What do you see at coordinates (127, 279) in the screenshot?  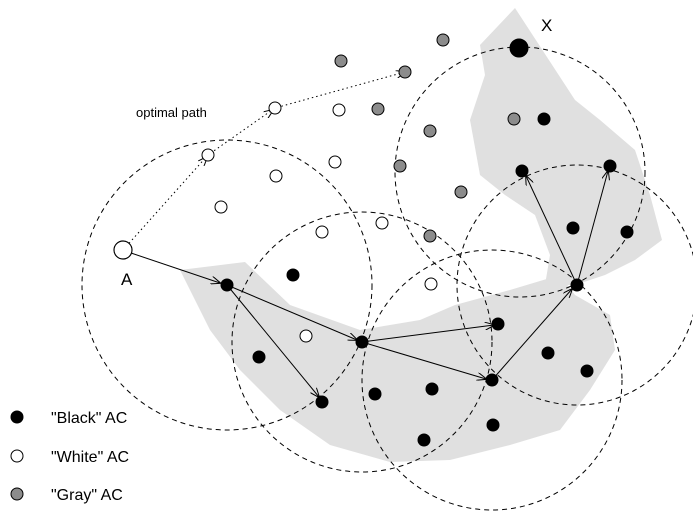 I see `start-label: A` at bounding box center [127, 279].